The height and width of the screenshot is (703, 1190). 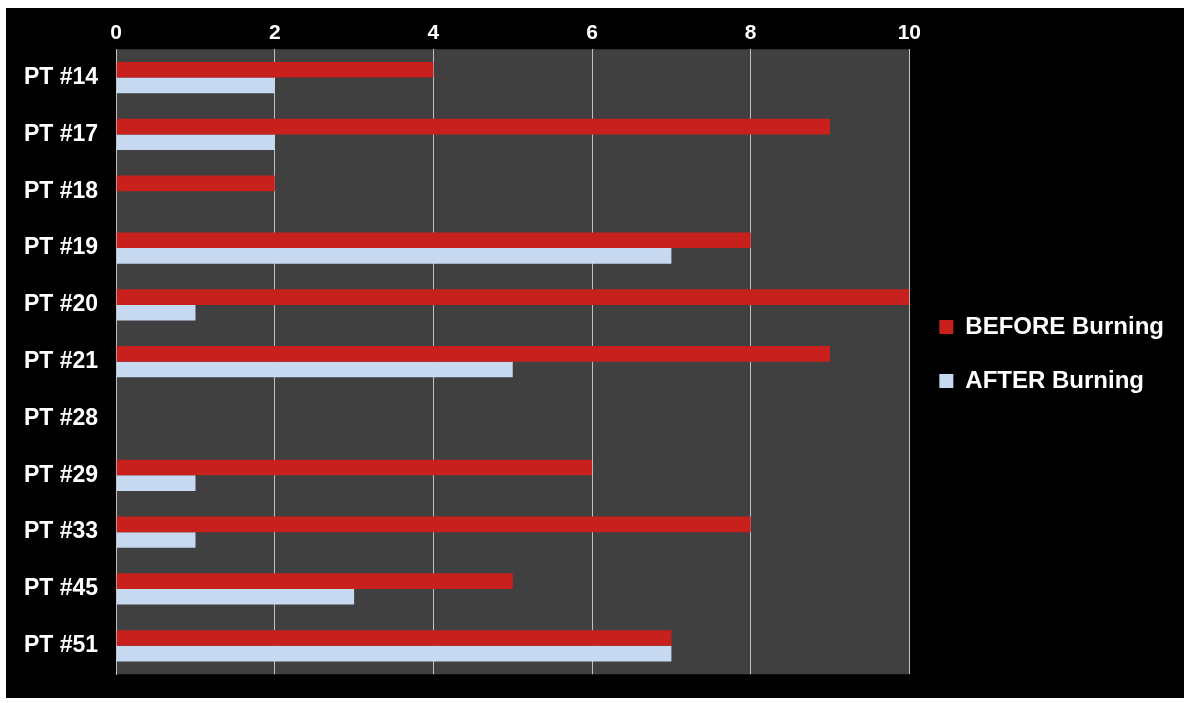 What do you see at coordinates (61, 360) in the screenshot?
I see `y-tick-label: PT #21` at bounding box center [61, 360].